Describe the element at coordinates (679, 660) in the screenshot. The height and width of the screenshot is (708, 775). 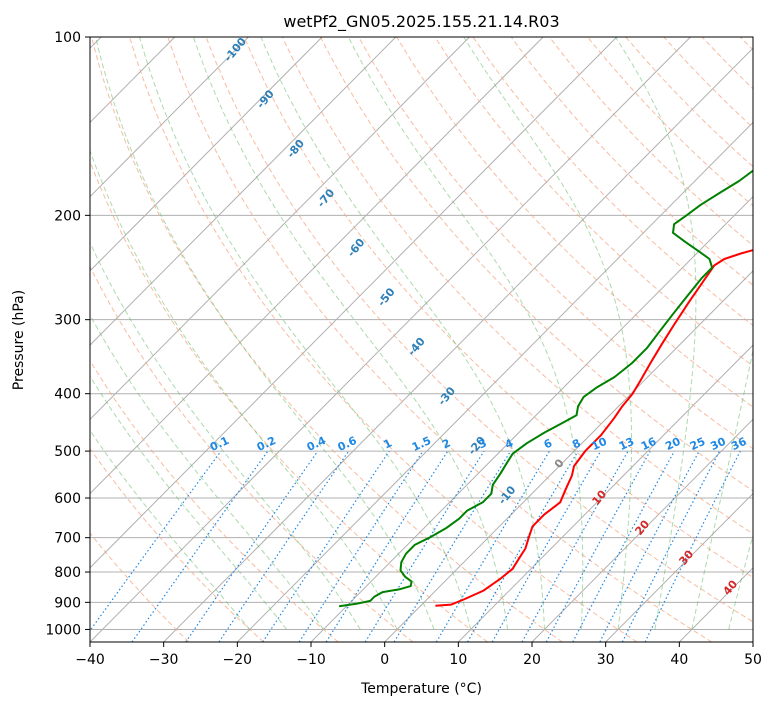
I see `x-tick-label: 40` at that location.